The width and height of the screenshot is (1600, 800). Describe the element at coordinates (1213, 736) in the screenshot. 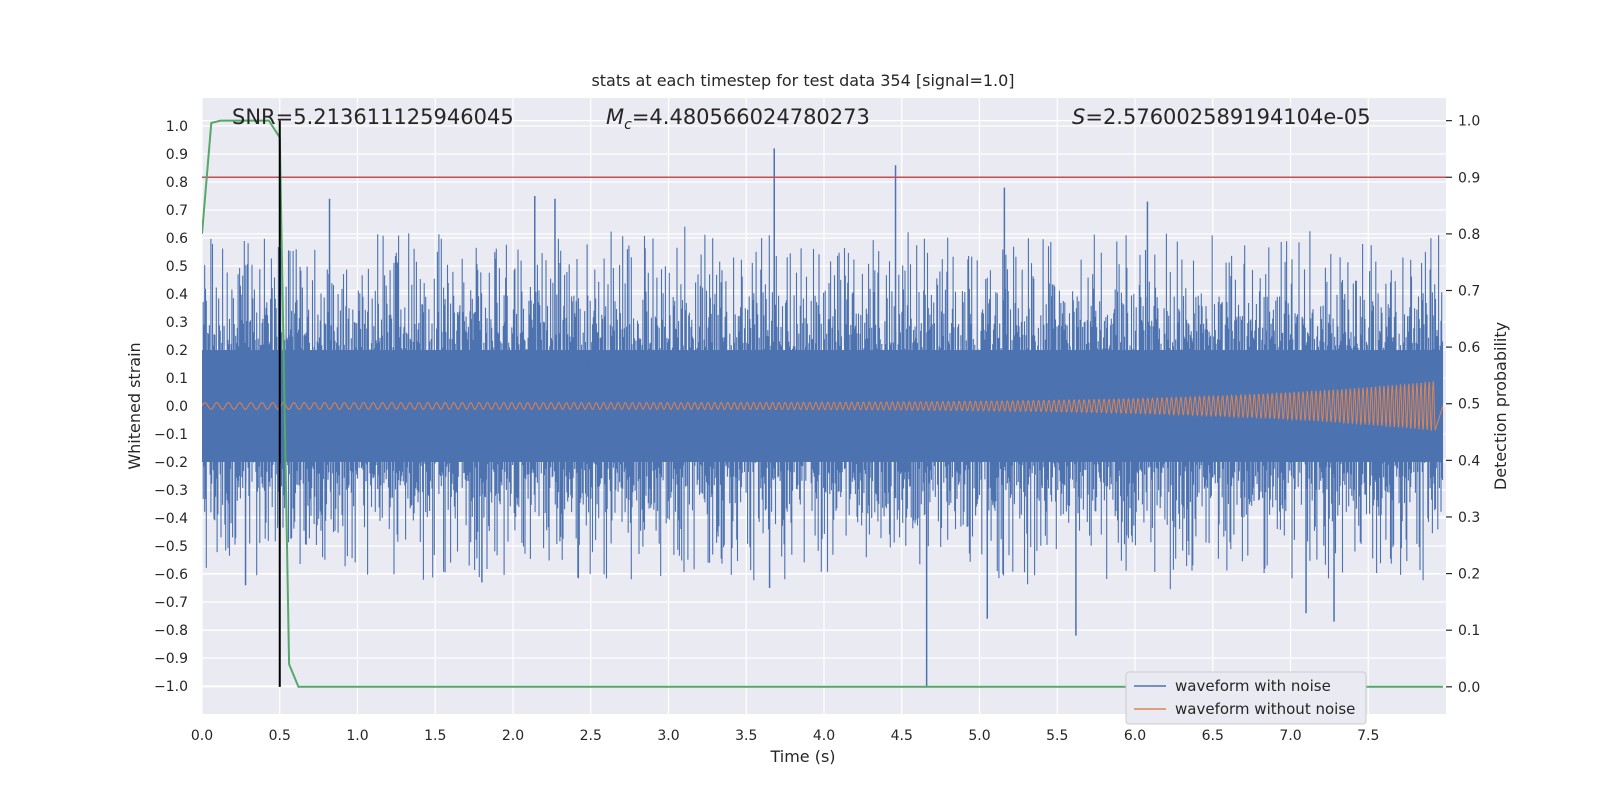

I see `x-tick-label: 6.5` at that location.